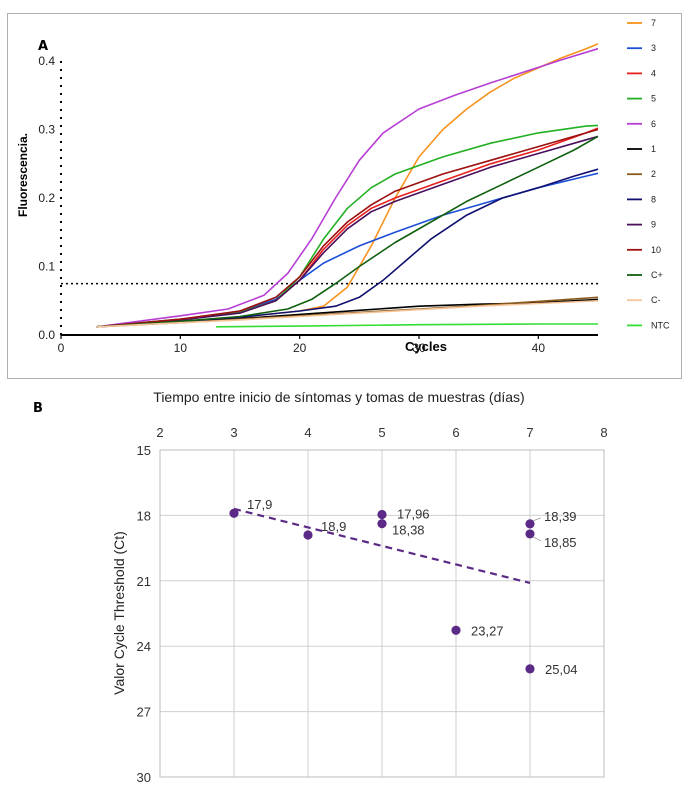 The image size is (689, 787). Describe the element at coordinates (38, 408) in the screenshot. I see `panel-b-label: B` at that location.